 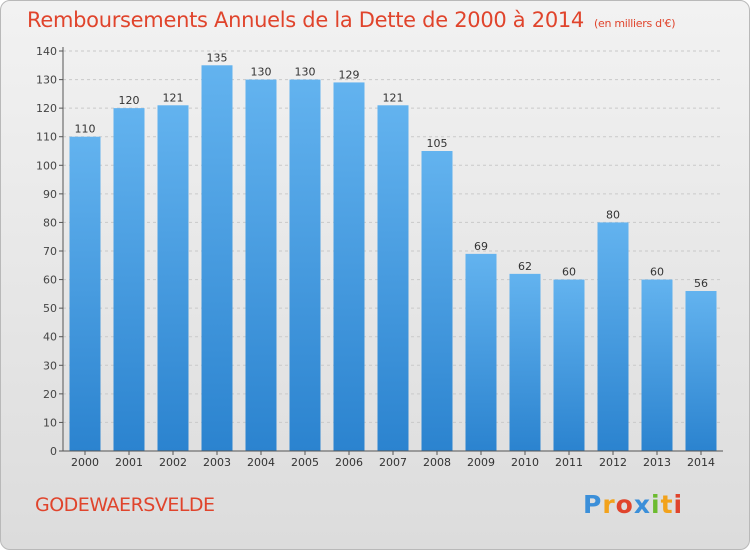 What do you see at coordinates (85, 462) in the screenshot?
I see `x-tick-label: 2000` at bounding box center [85, 462].